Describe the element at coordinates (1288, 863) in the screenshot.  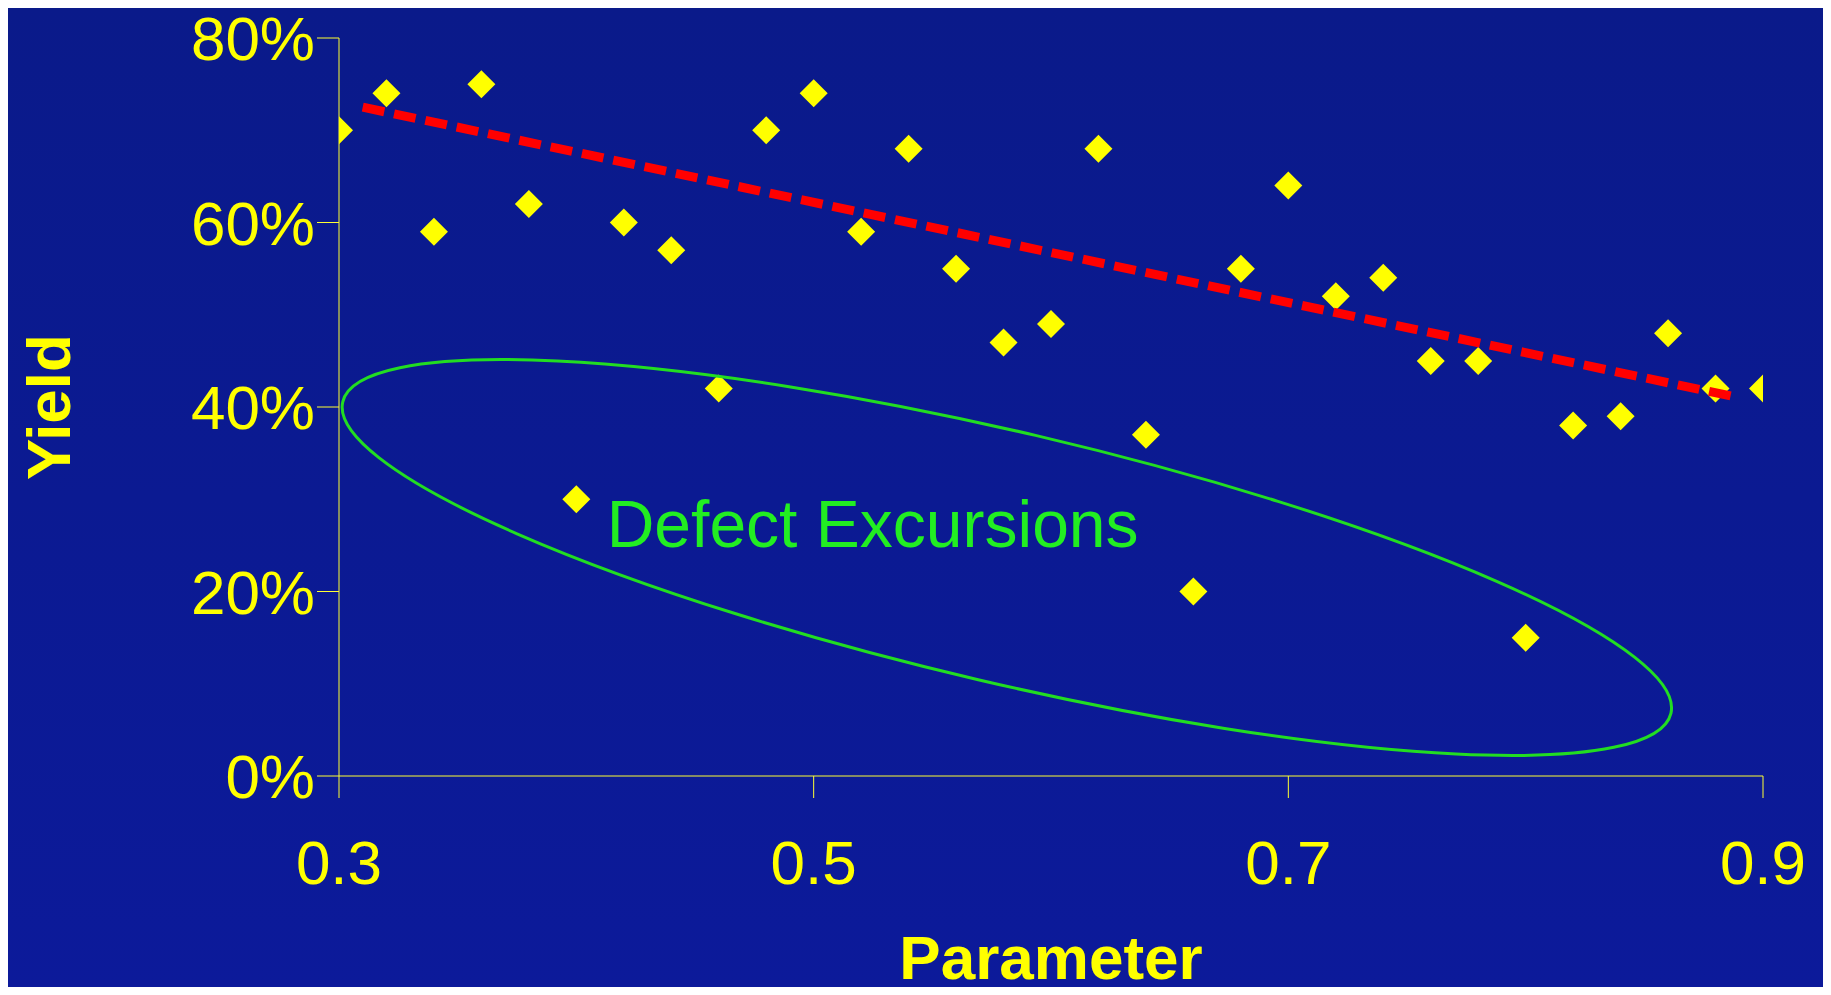
I see `x-tick-label: 0.7` at that location.